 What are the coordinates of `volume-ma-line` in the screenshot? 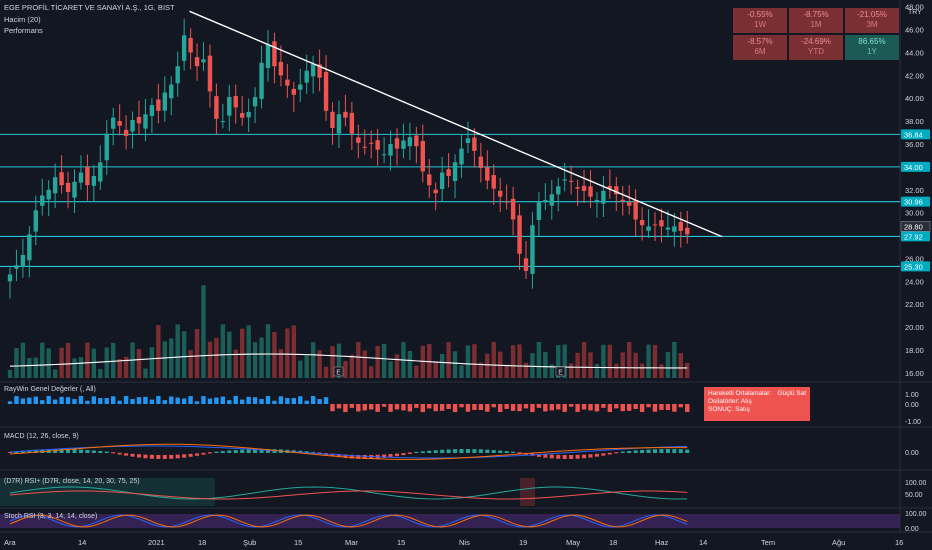 It's located at (348, 361).